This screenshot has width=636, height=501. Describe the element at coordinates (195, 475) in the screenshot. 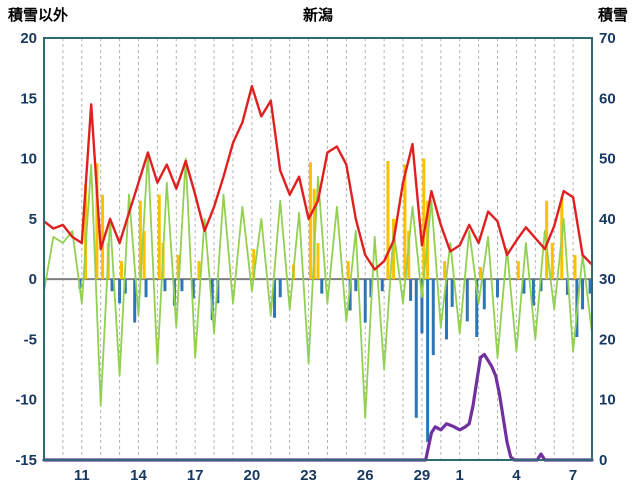

I see `x-axis-tick-label: 17` at that location.